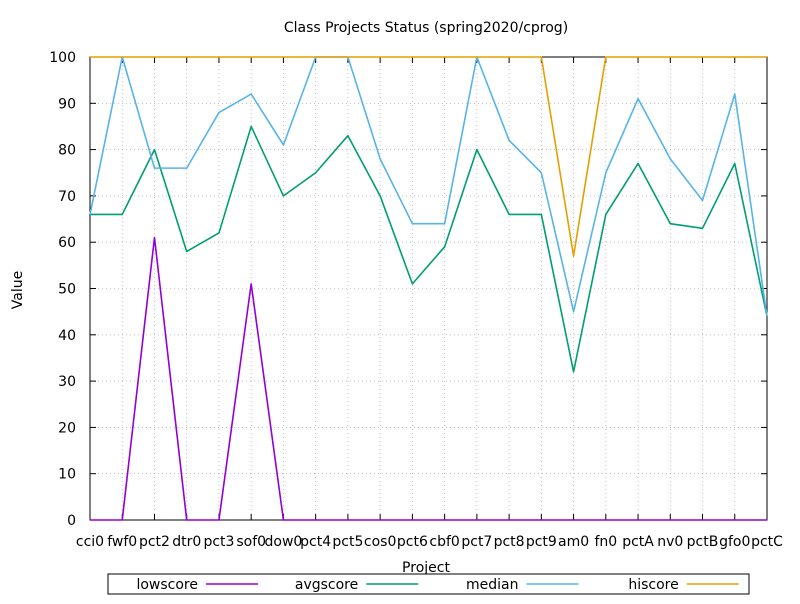 The width and height of the screenshot is (800, 604). What do you see at coordinates (573, 542) in the screenshot?
I see `x-tick-label: am0` at bounding box center [573, 542].